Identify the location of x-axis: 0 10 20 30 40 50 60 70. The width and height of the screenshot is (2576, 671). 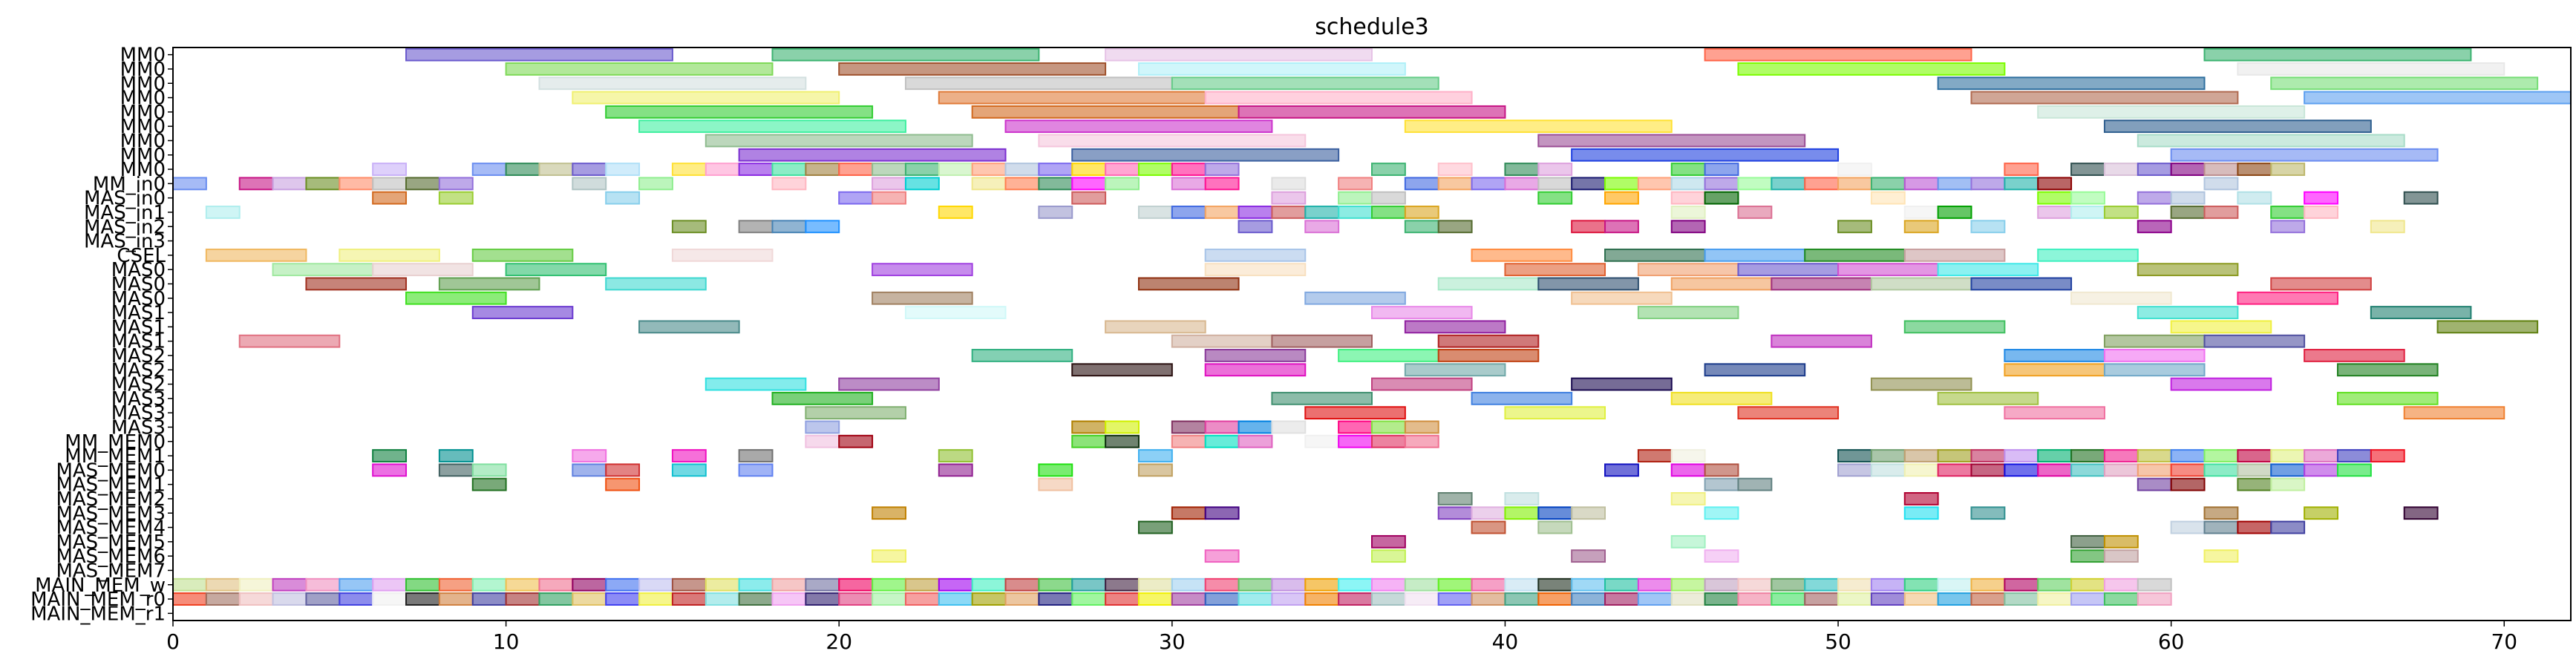
(1341, 637).